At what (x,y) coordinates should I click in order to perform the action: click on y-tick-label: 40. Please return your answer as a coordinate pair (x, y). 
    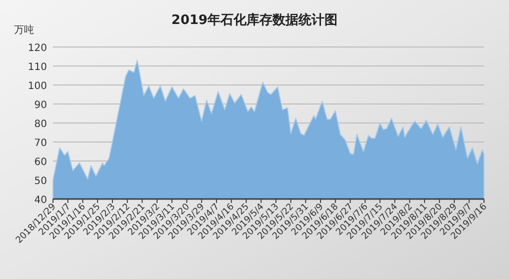
    Looking at the image, I should click on (40, 200).